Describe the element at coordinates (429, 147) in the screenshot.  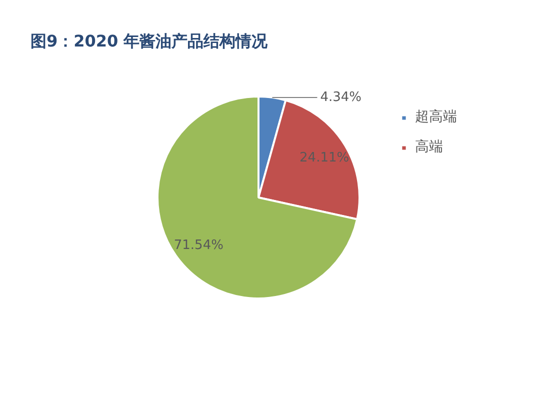
I see `legend-label: 高端` at that location.